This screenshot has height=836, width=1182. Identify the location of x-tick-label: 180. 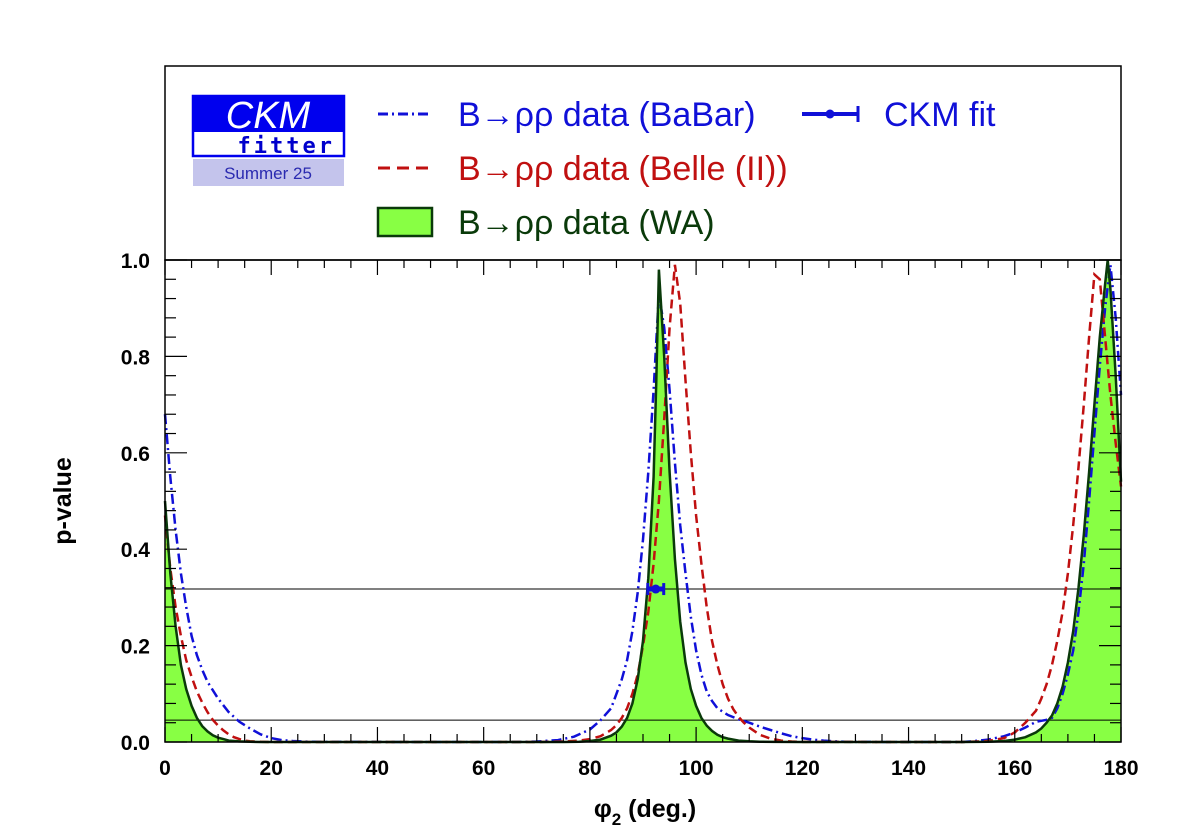
(1120, 768).